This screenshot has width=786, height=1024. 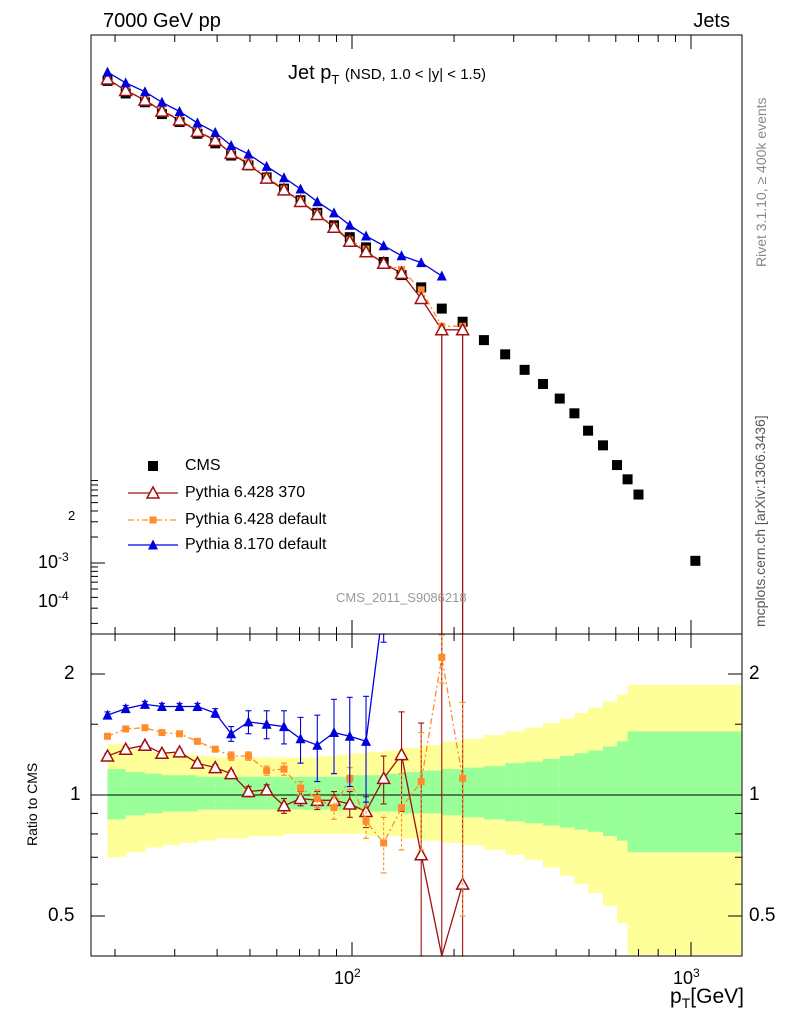 What do you see at coordinates (162, 21) in the screenshot?
I see `header-energy: 7000 GeV pp` at bounding box center [162, 21].